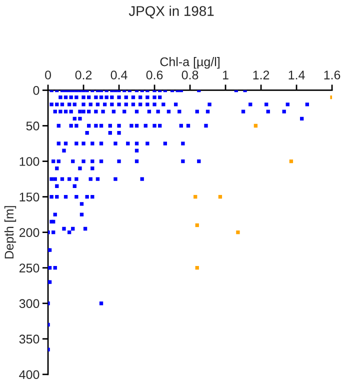 Image resolution: width=343 pixels, height=384 pixels. Describe the element at coordinates (296, 75) in the screenshot. I see `x-tick-label: 1.4` at that location.